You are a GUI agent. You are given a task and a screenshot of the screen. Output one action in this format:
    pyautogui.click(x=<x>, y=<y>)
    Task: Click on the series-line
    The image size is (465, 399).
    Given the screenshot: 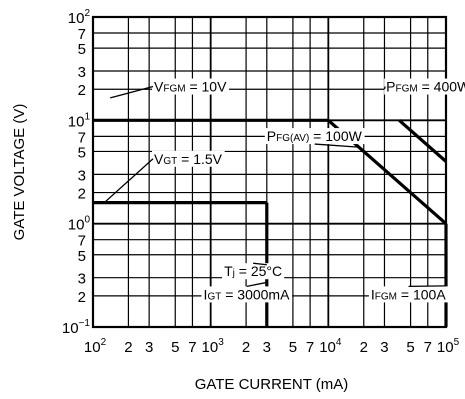 What is the action you would take?
    pyautogui.click(x=423, y=141)
    